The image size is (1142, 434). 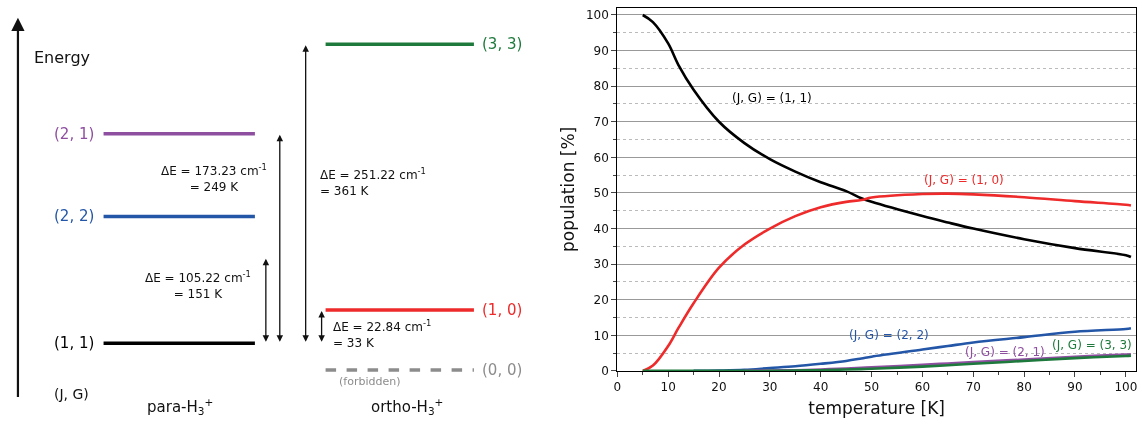 What do you see at coordinates (871, 387) in the screenshot?
I see `x-tick-label: 50` at bounding box center [871, 387].